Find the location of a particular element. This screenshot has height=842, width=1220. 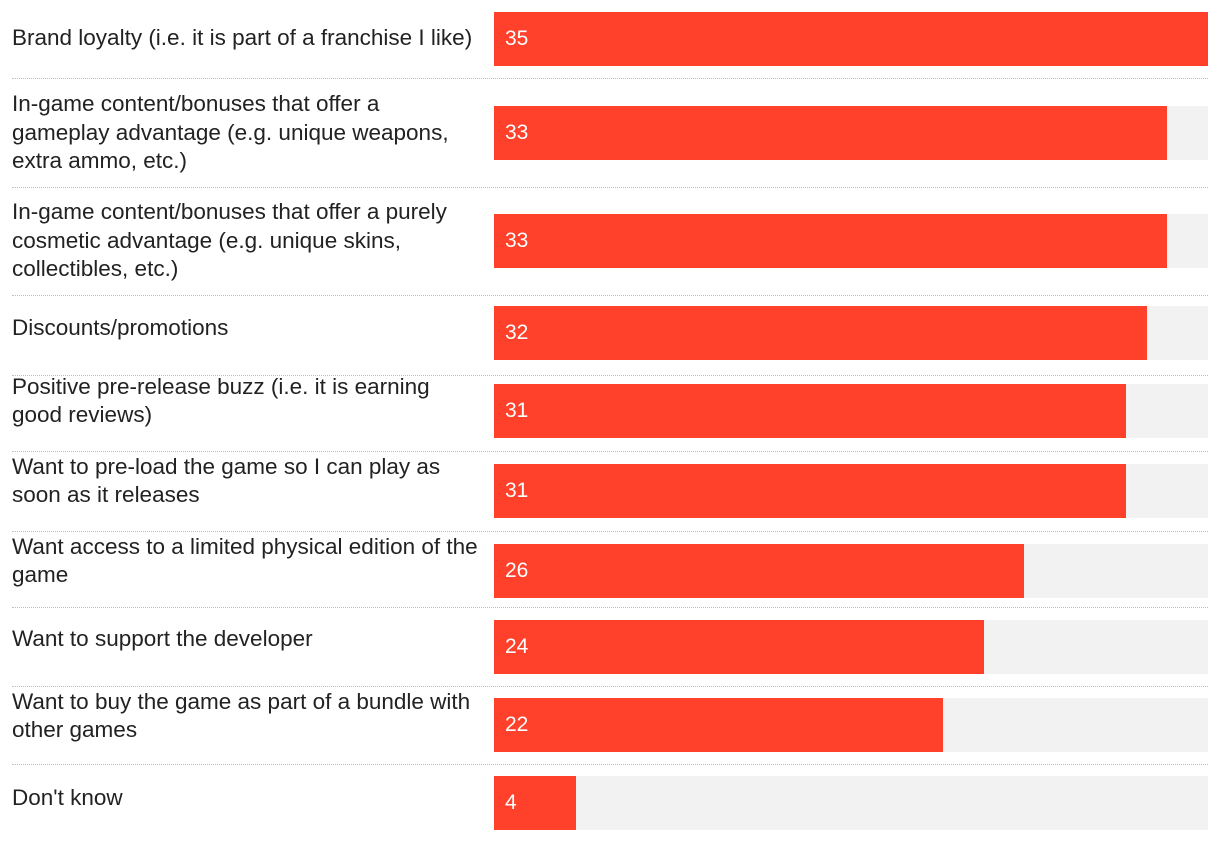

bar-track: 22 is located at coordinates (851, 725).